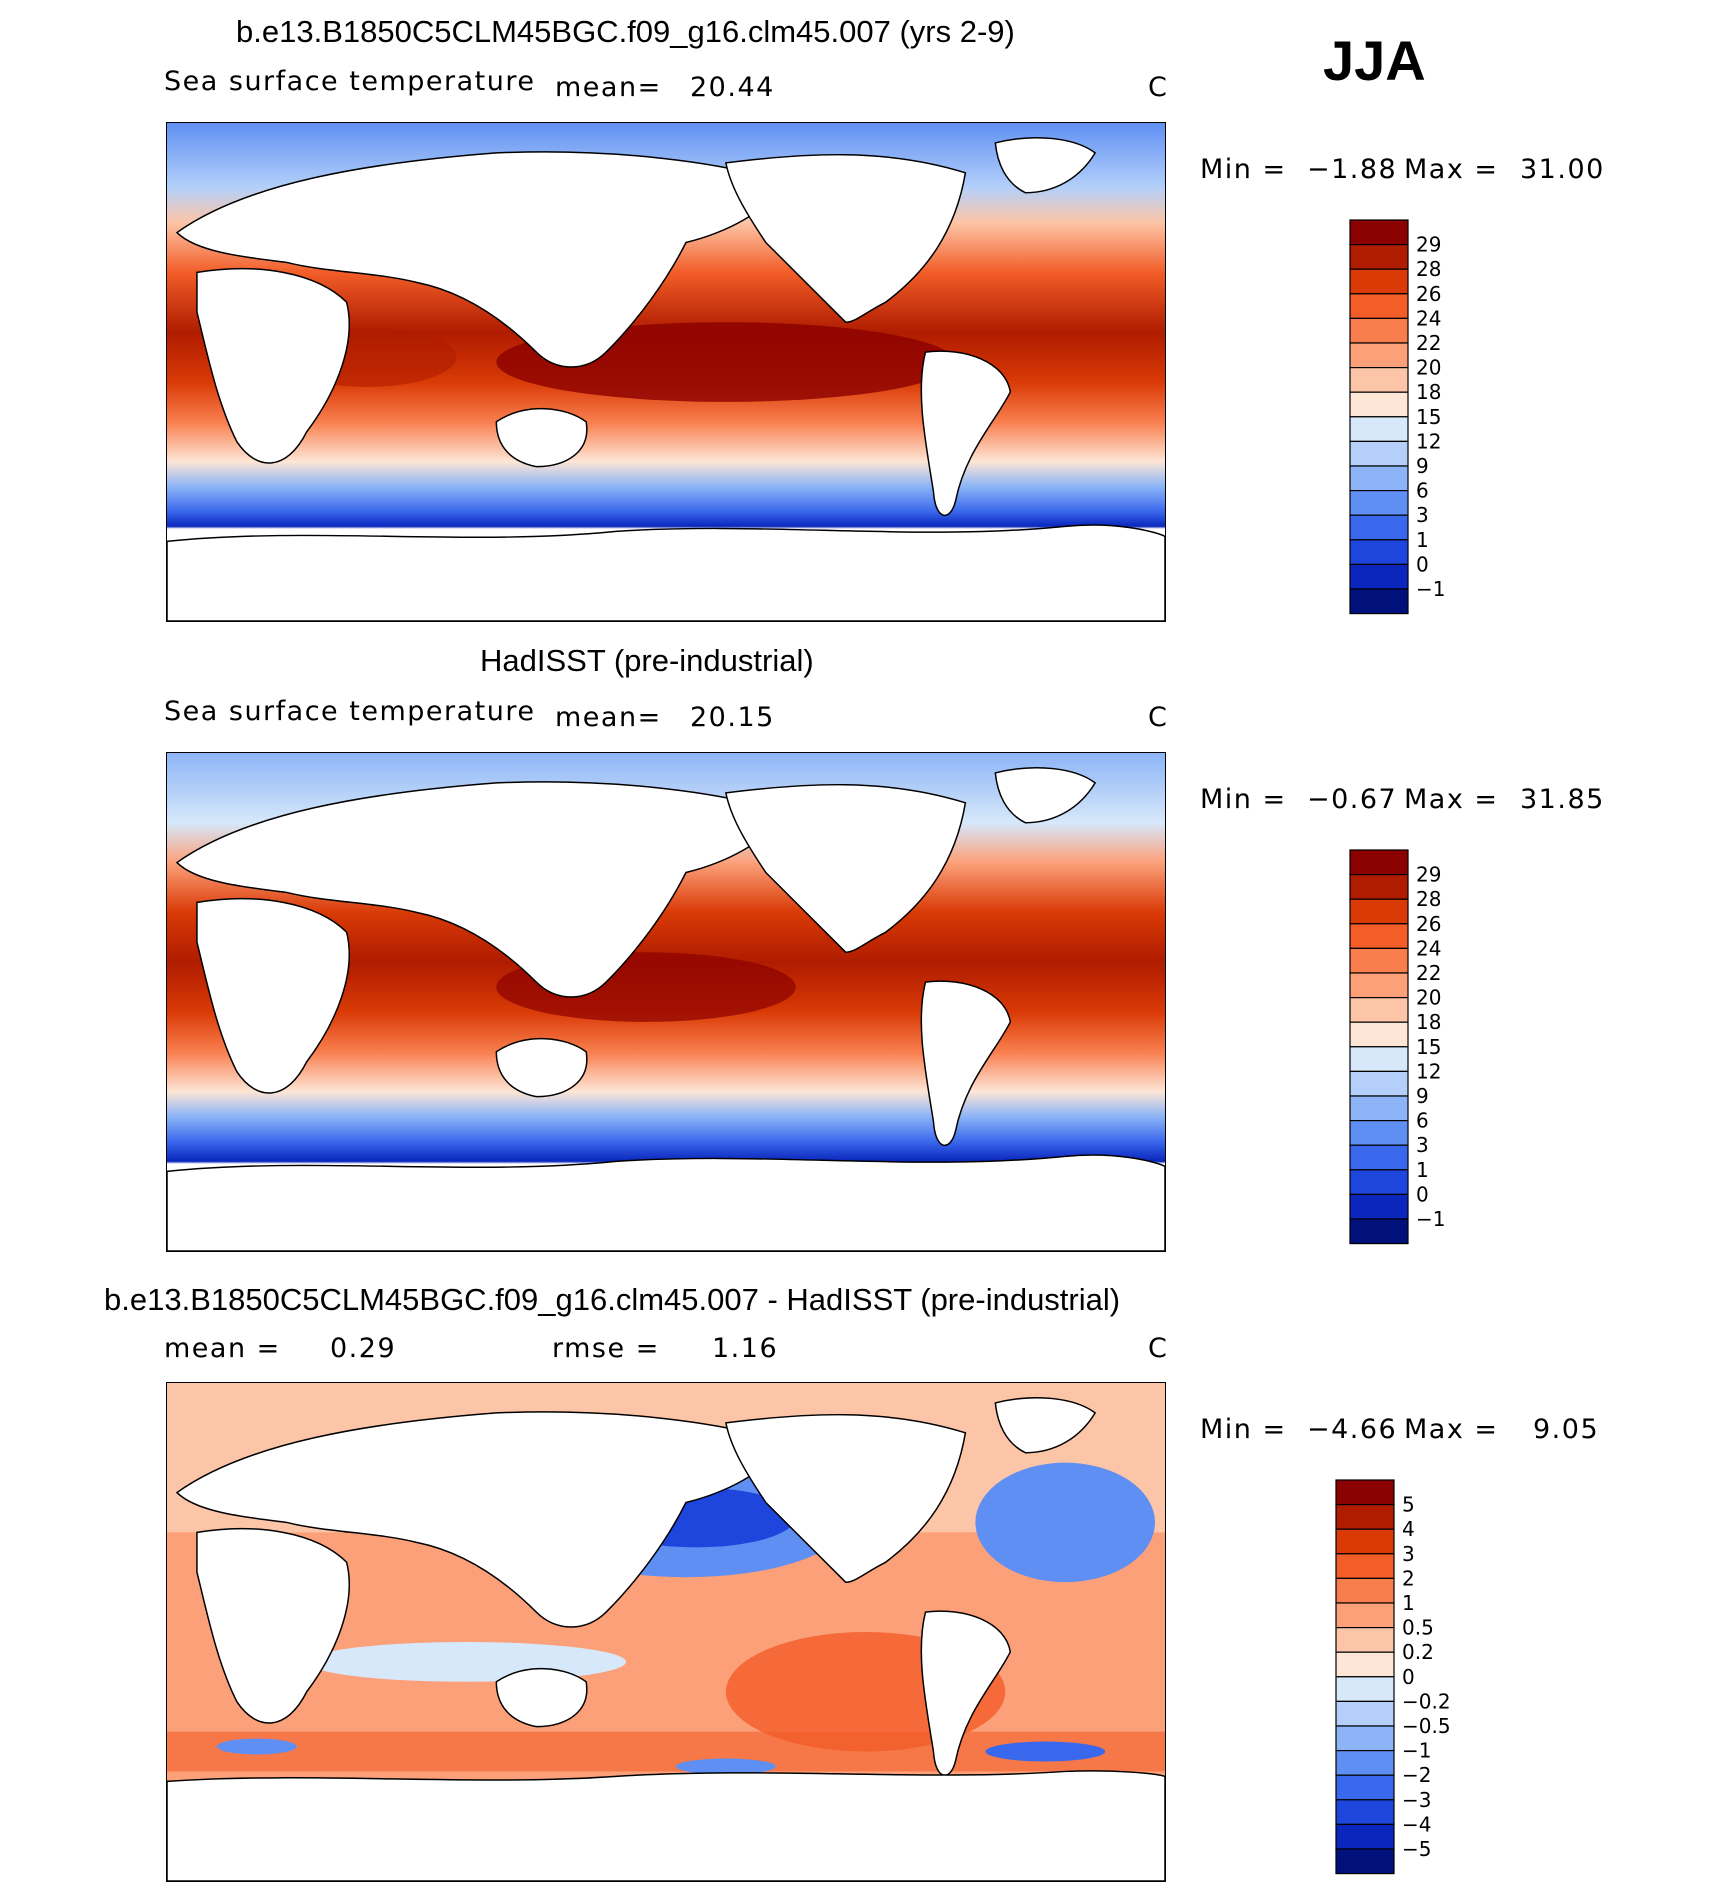 The width and height of the screenshot is (1710, 1891). What do you see at coordinates (1451, 799) in the screenshot?
I see `panel-2-max-label: Max =` at bounding box center [1451, 799].